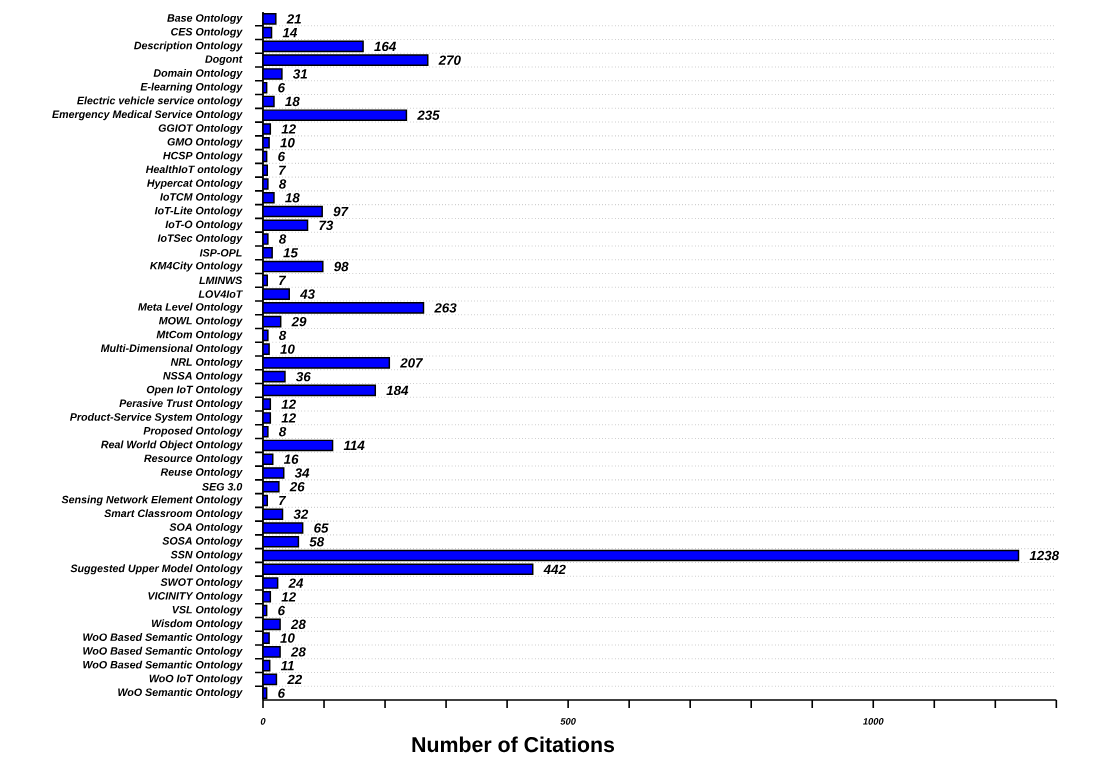 Image resolution: width=1093 pixels, height=765 pixels. Describe the element at coordinates (1044, 555) in the screenshot. I see `data-label: 1238` at that location.